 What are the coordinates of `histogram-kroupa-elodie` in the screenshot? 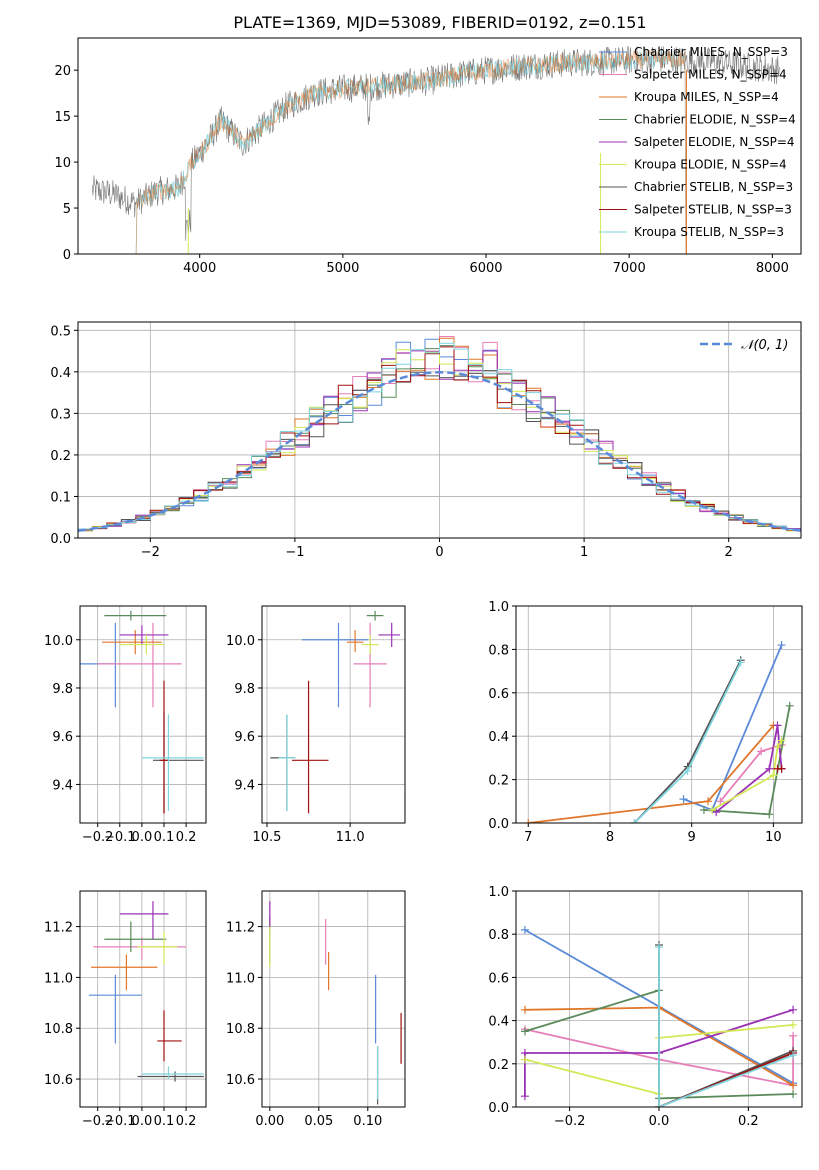 It's located at (439, 440).